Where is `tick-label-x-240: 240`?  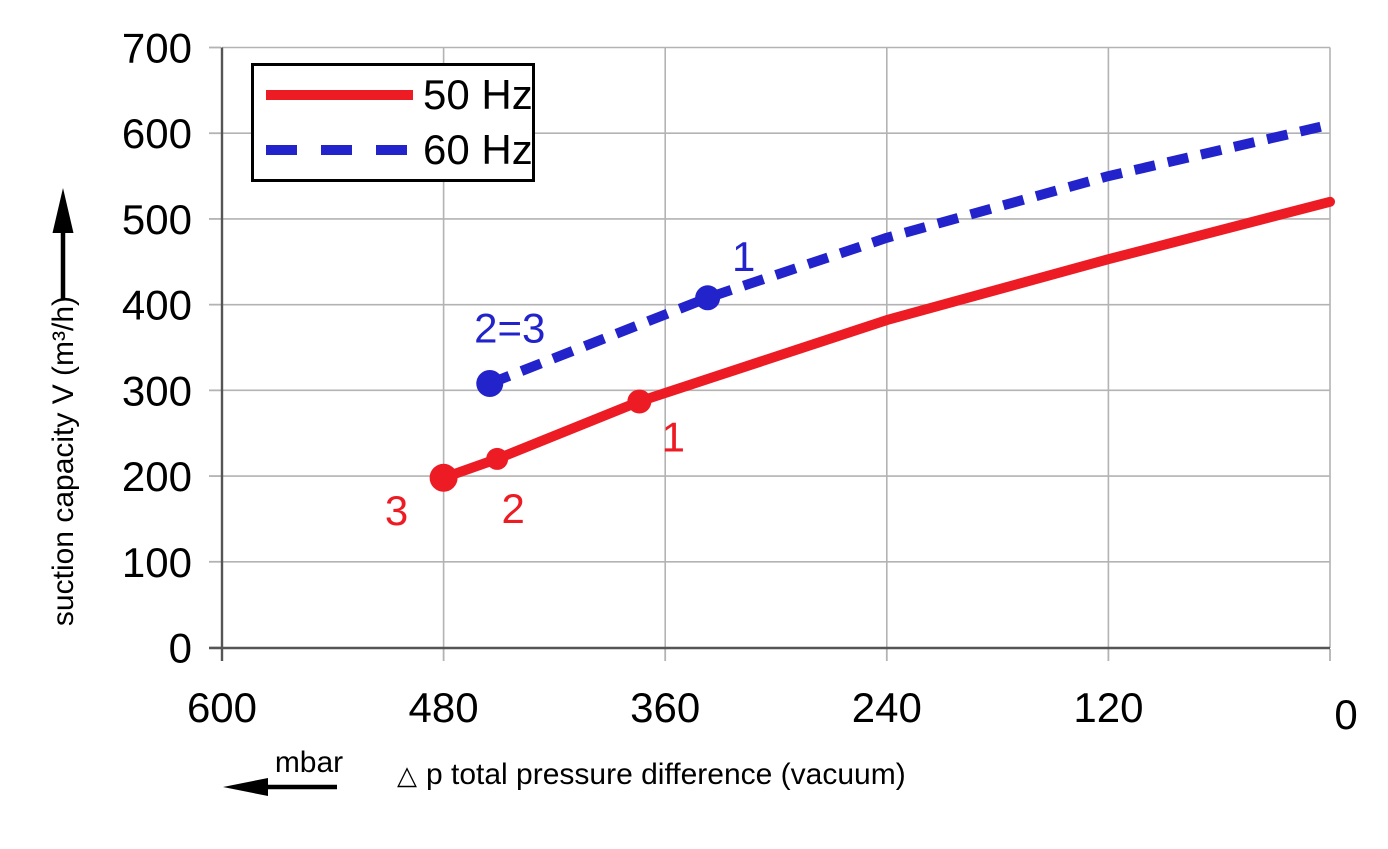 tick-label-x-240: 240 is located at coordinates (887, 707).